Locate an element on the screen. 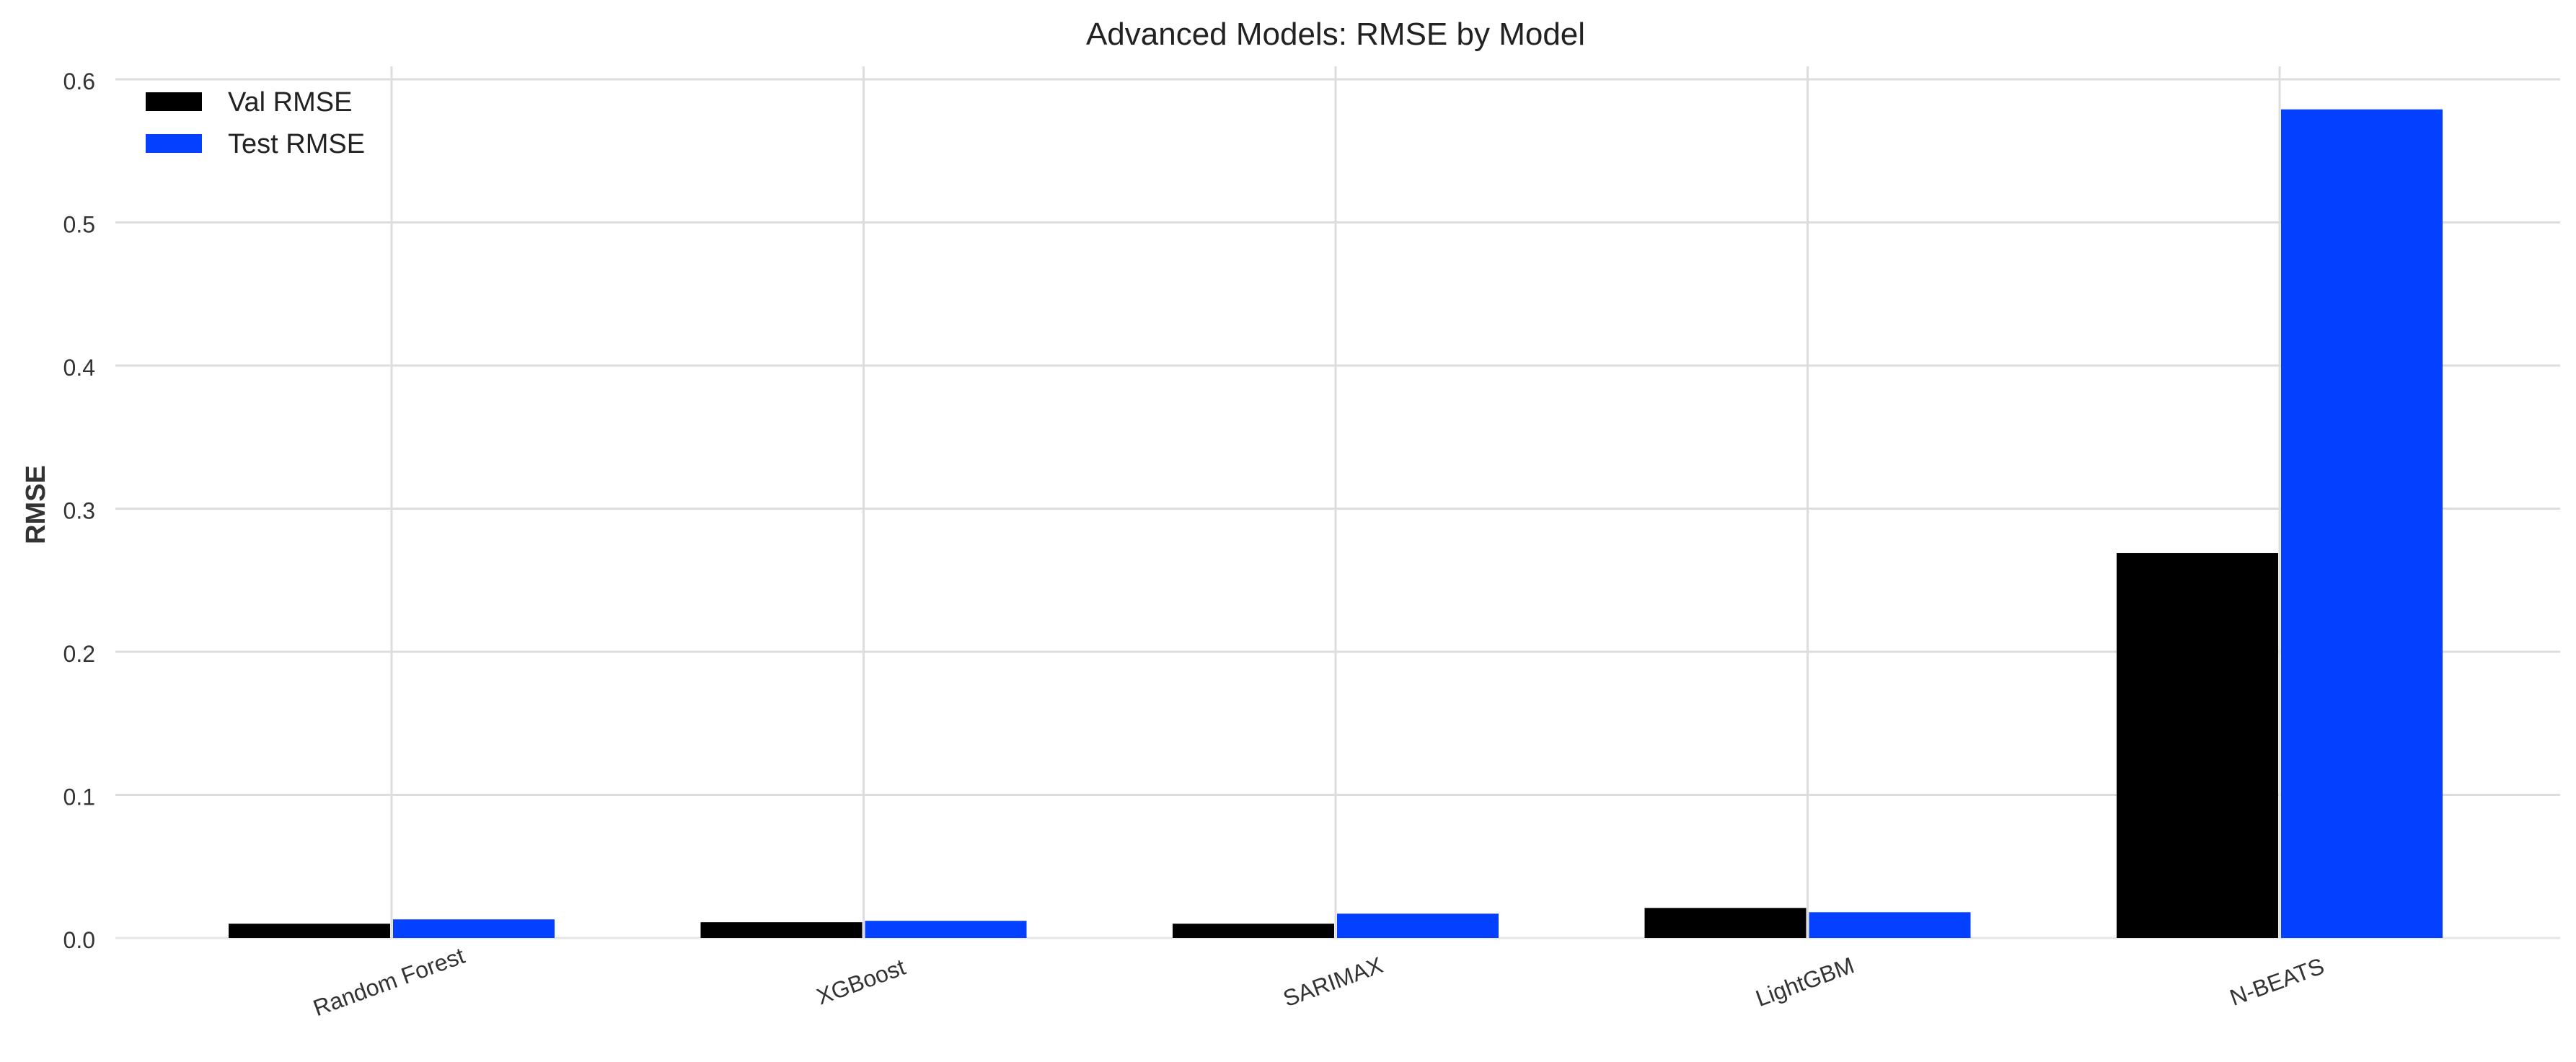 This screenshot has width=2576, height=1062. legend-label: Val RMSE is located at coordinates (290, 102).